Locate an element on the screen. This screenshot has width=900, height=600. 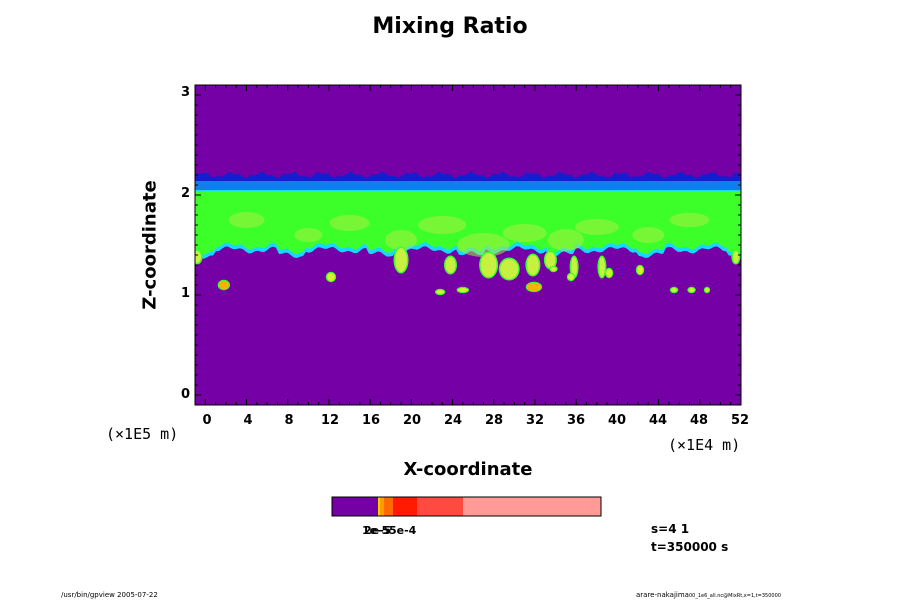
colorbar-frame is located at coordinates (466, 506).